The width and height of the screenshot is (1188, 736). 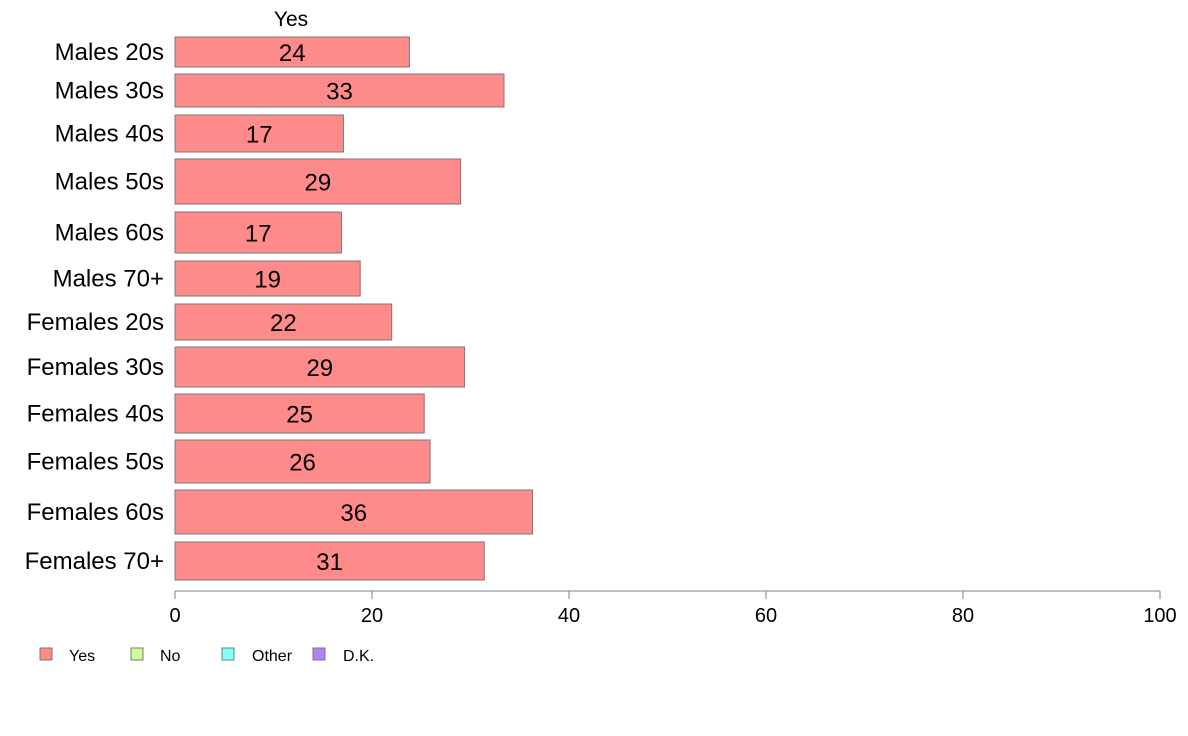 I want to click on bar-value-label: 22, so click(x=283, y=323).